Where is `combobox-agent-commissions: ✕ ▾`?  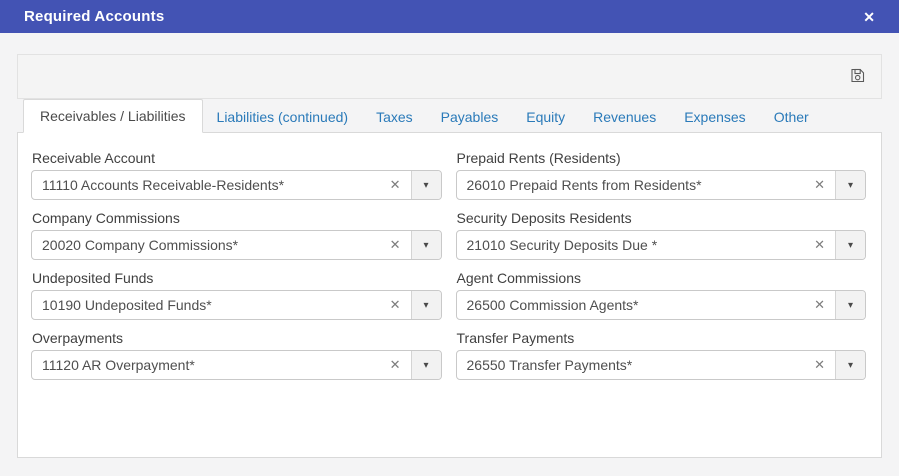 combobox-agent-commissions: ✕ ▾ is located at coordinates (660, 305).